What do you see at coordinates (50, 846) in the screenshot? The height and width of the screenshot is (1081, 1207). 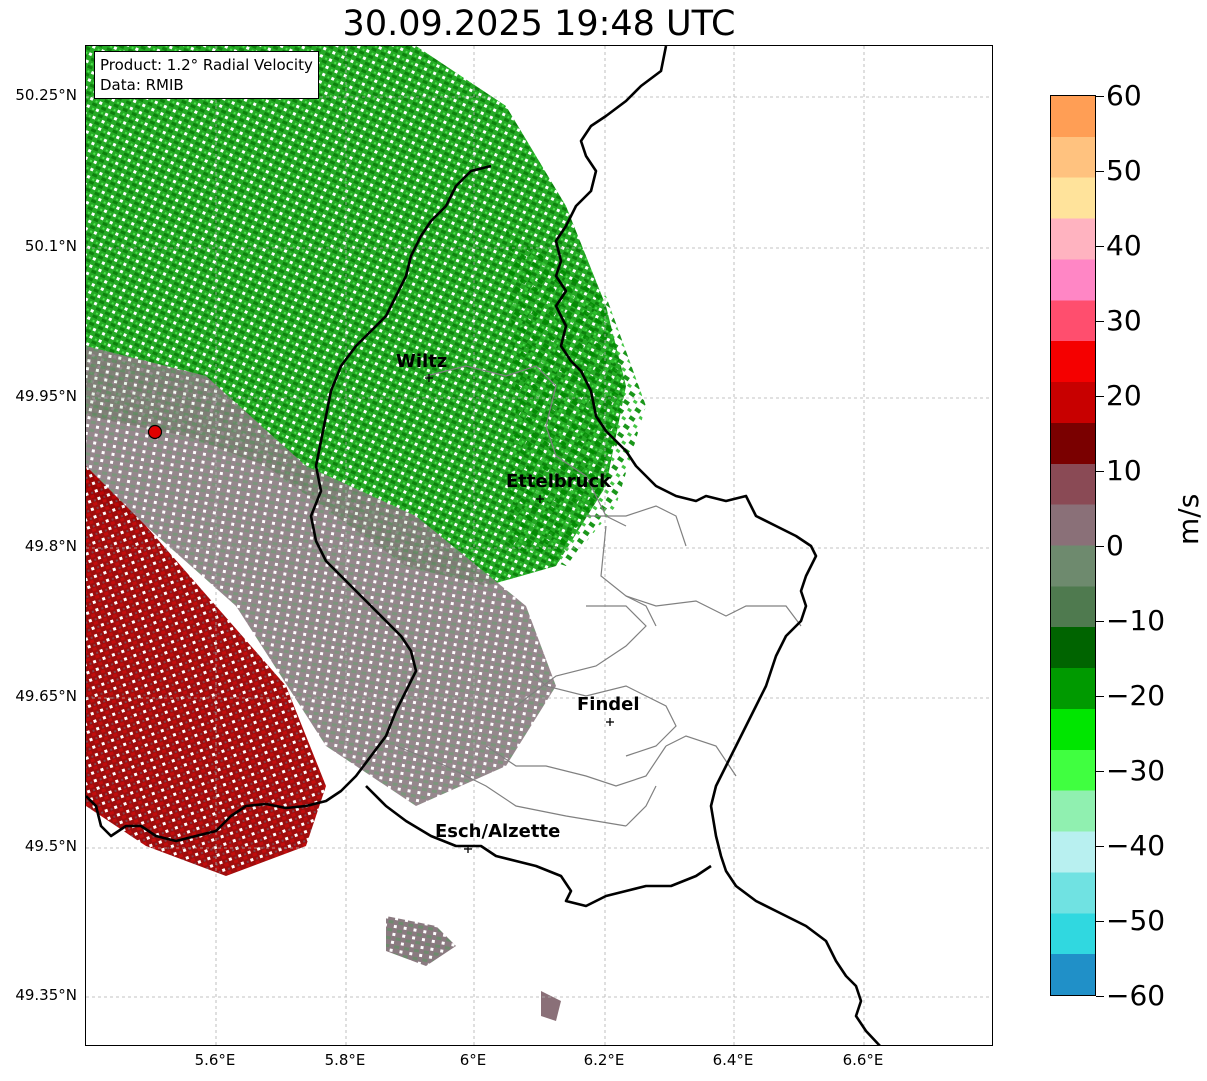 I see `lat-label: 49.5°N` at bounding box center [50, 846].